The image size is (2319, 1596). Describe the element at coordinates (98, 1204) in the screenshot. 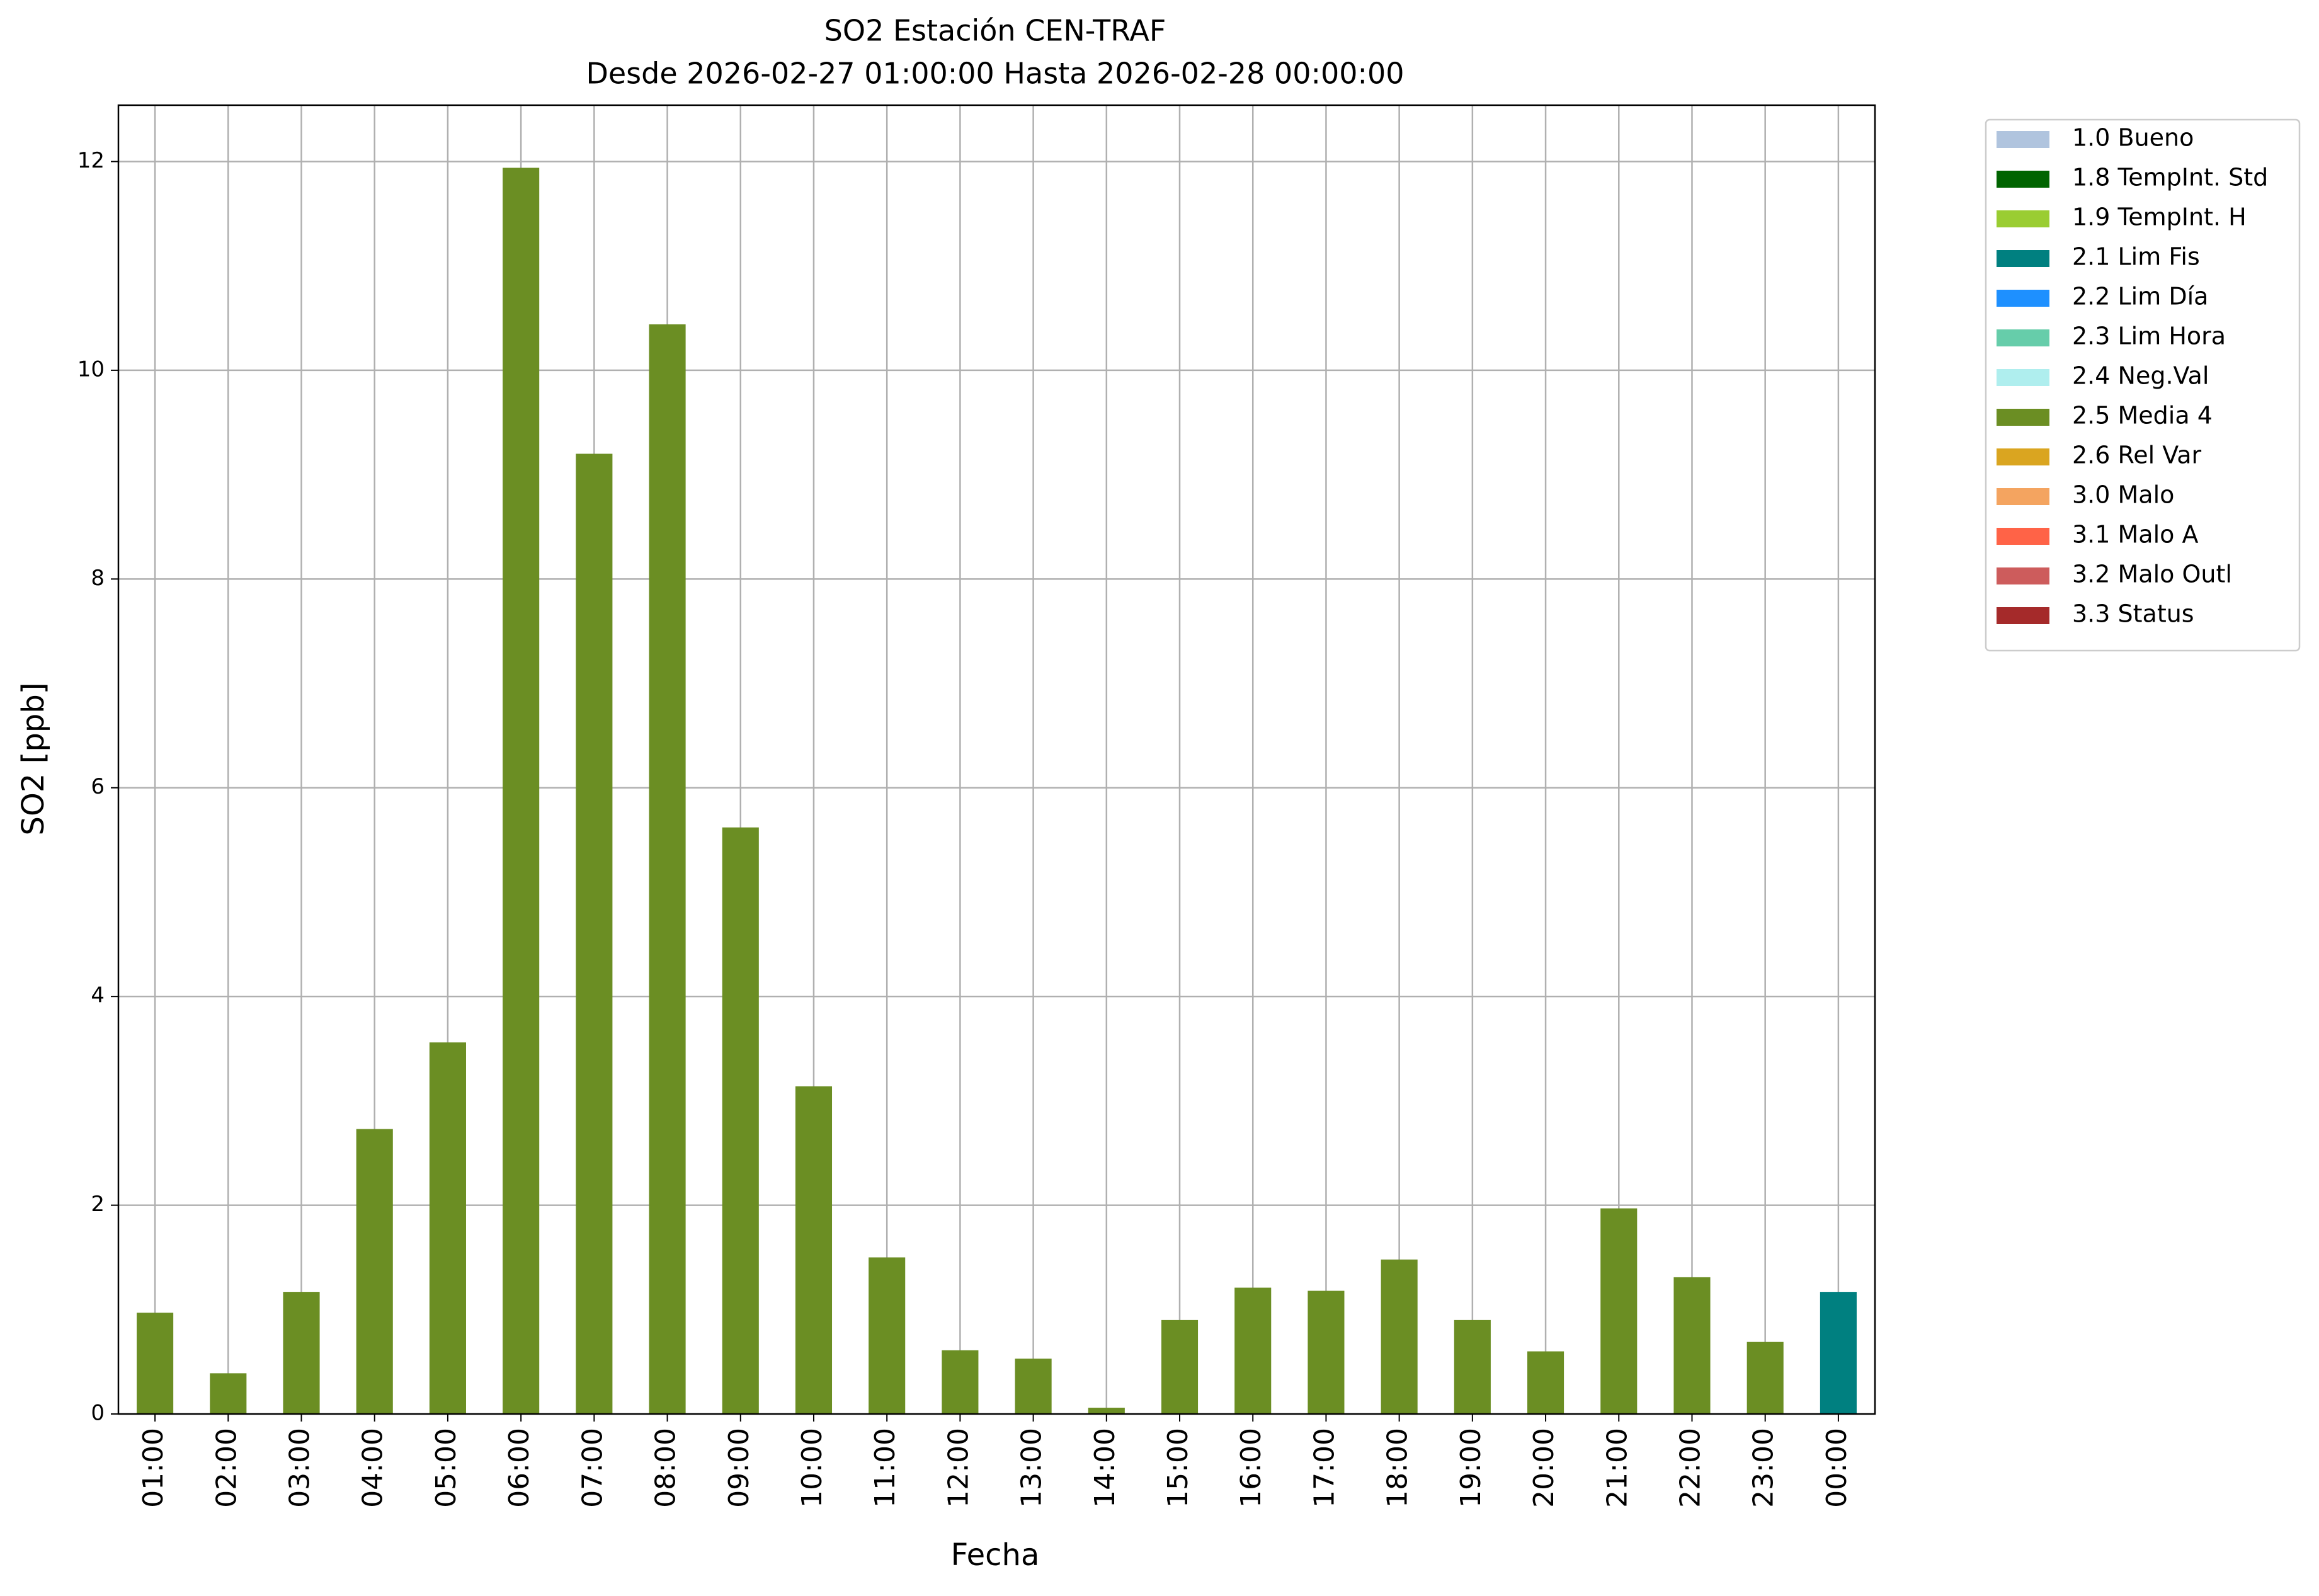

I see `y-tick-label: 2` at that location.